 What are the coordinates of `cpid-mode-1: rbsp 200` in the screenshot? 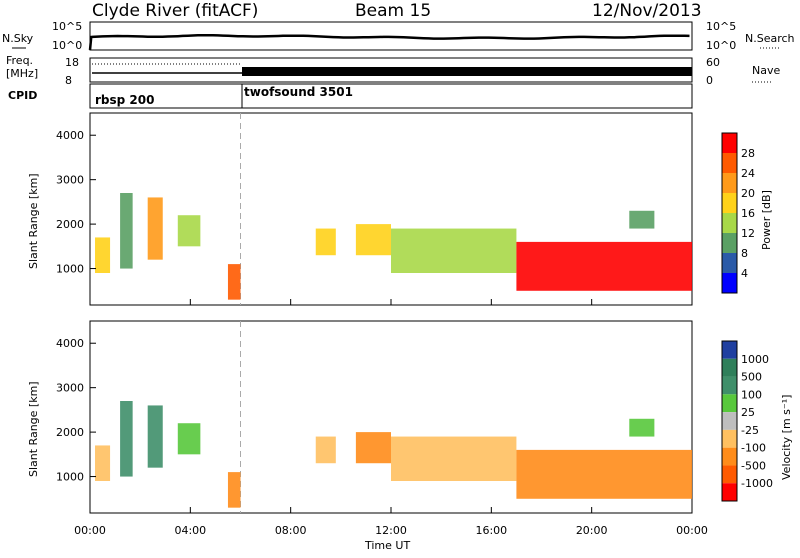 It's located at (124, 100).